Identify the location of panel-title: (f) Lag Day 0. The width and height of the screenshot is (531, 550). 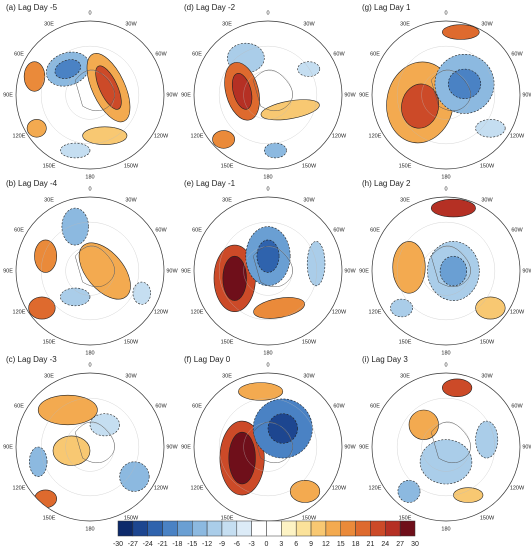
(207, 359).